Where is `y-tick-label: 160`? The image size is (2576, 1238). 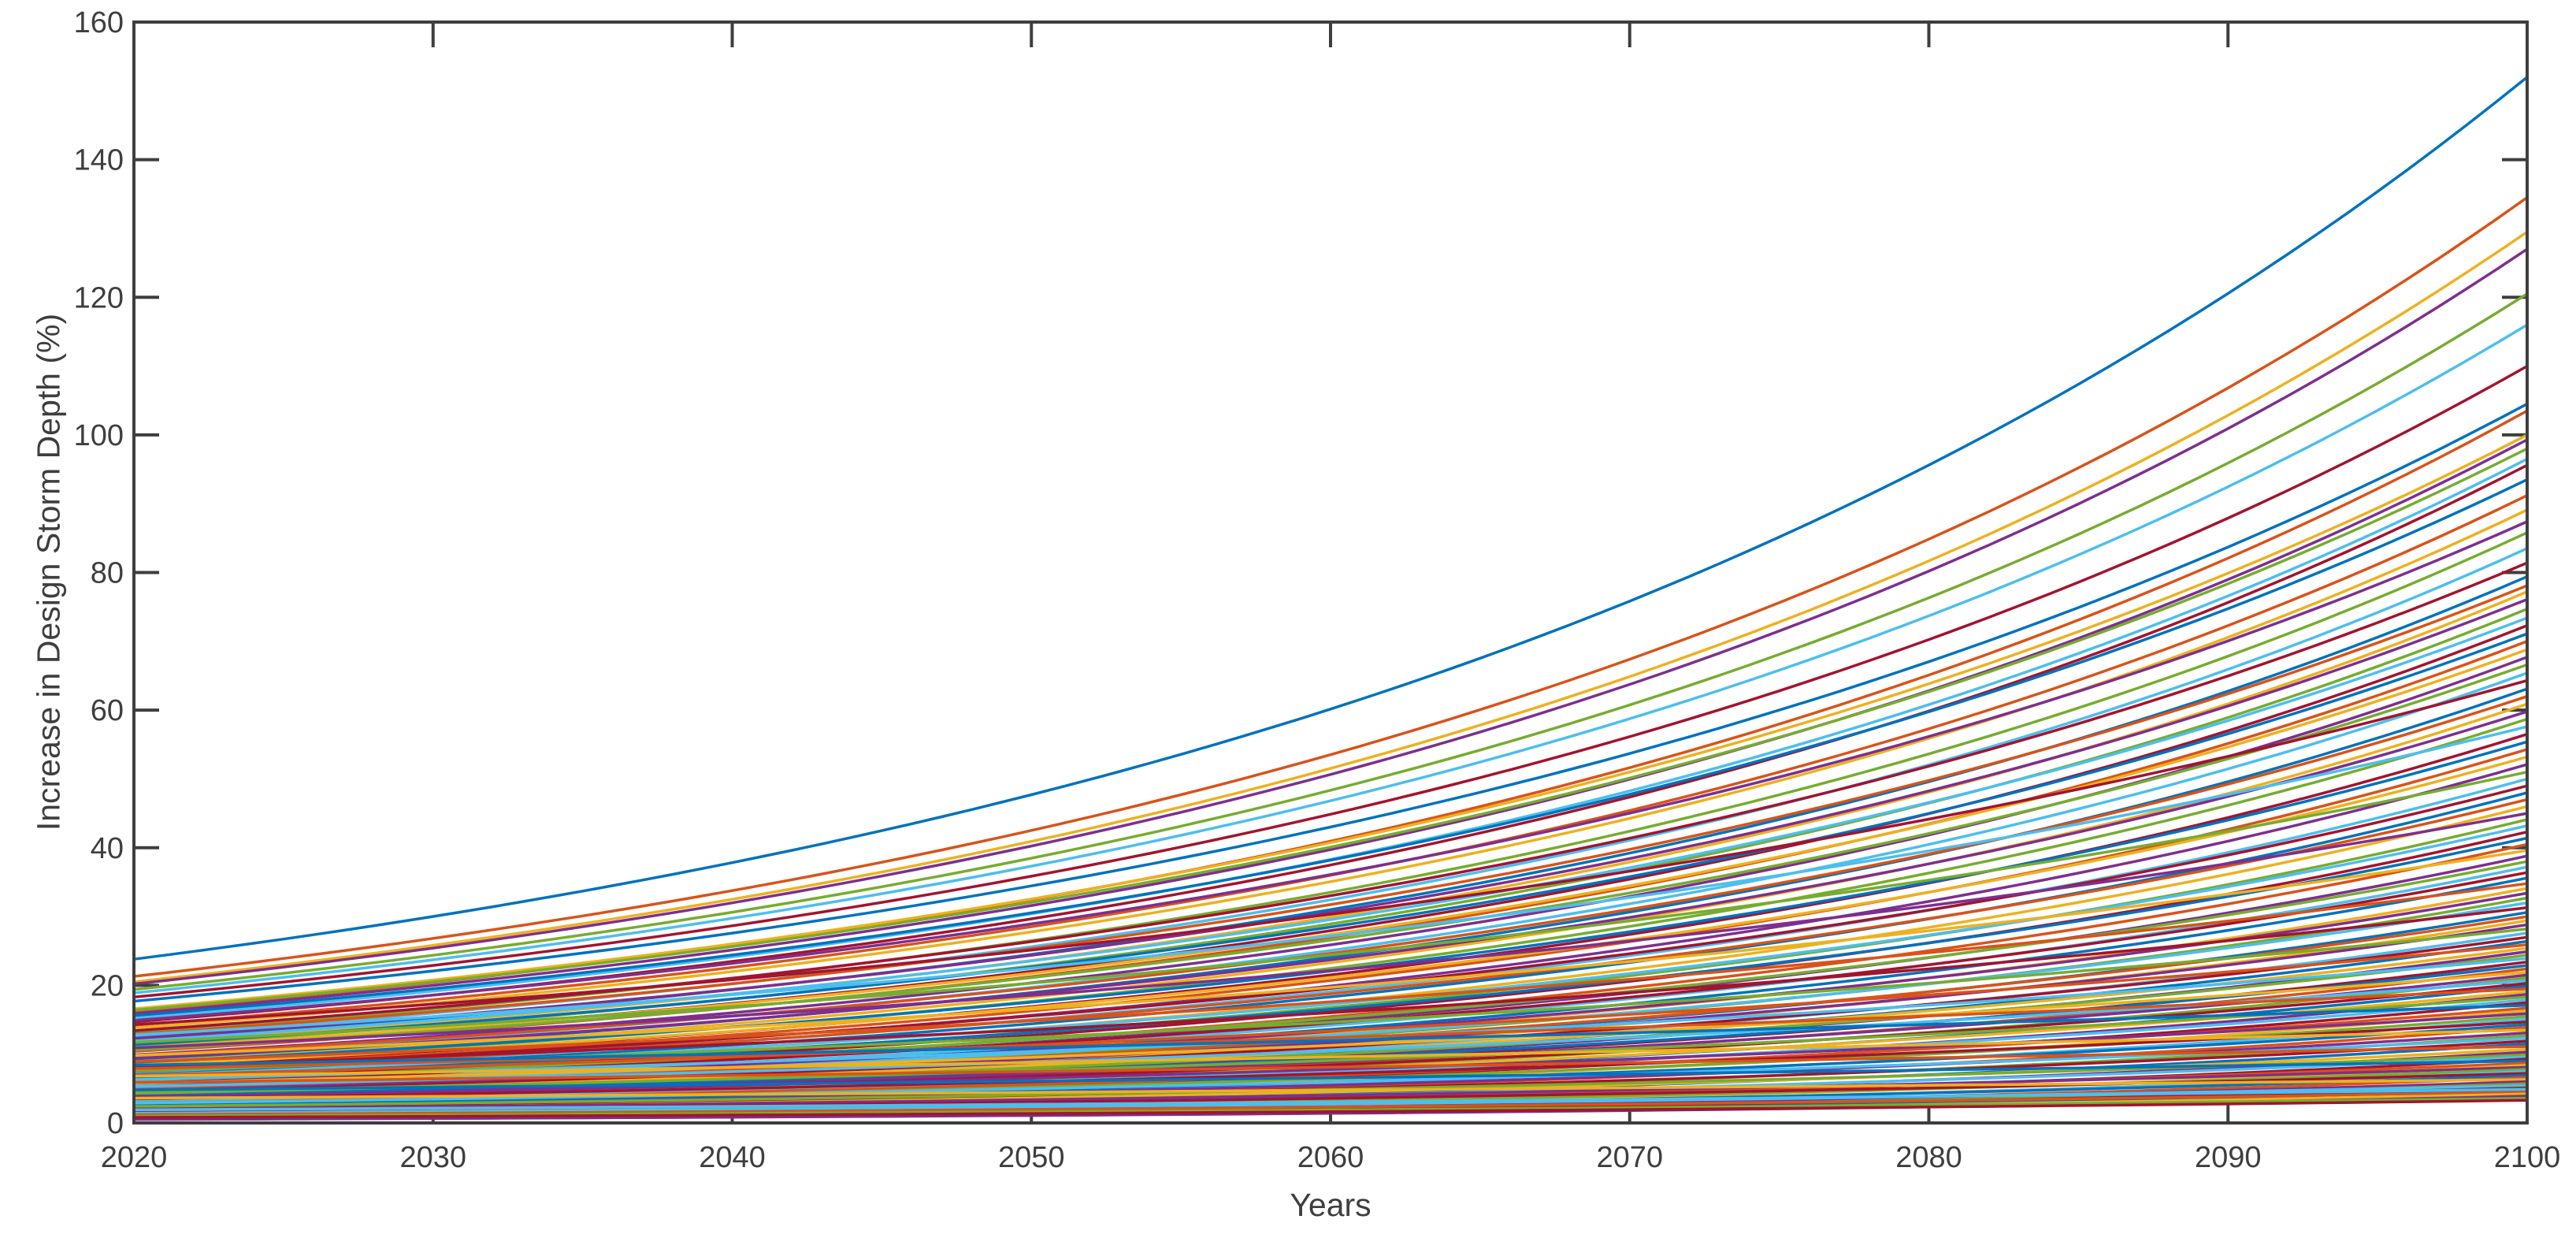
y-tick-label: 160 is located at coordinates (99, 22).